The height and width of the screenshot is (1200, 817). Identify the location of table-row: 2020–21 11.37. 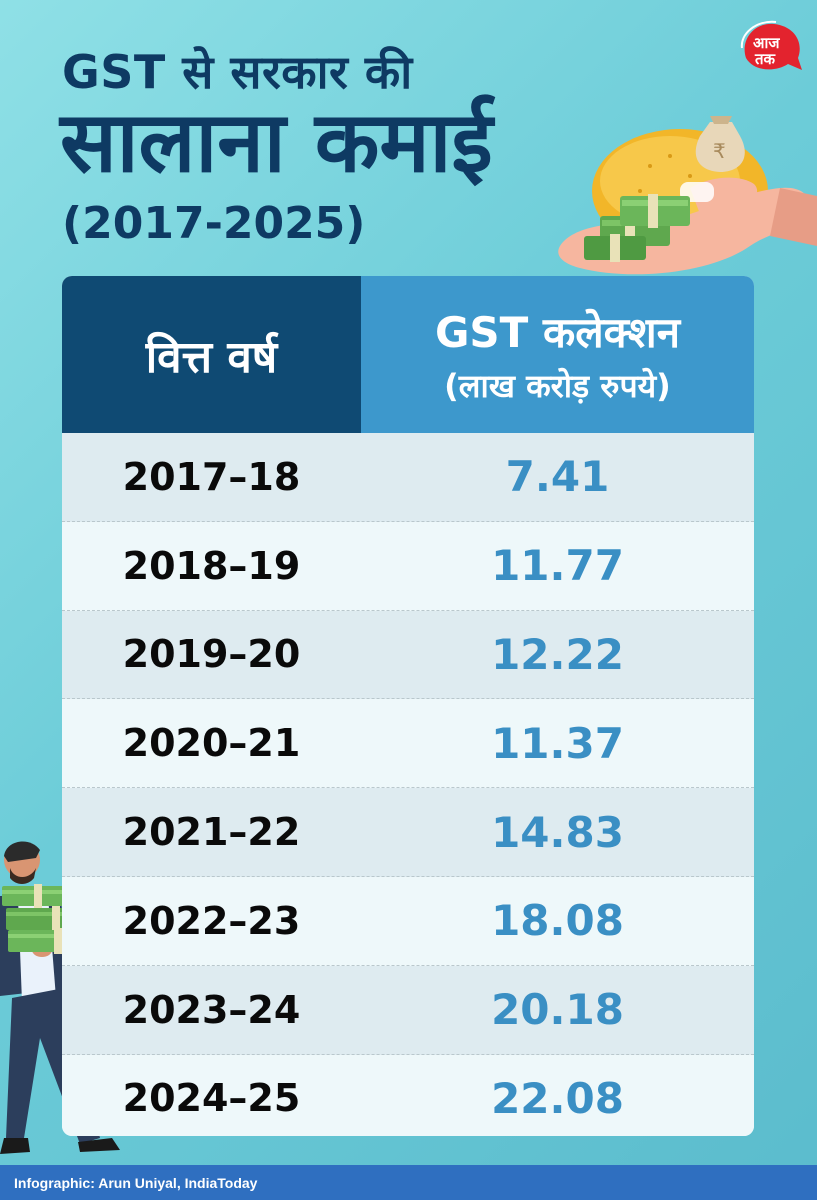
(408, 744).